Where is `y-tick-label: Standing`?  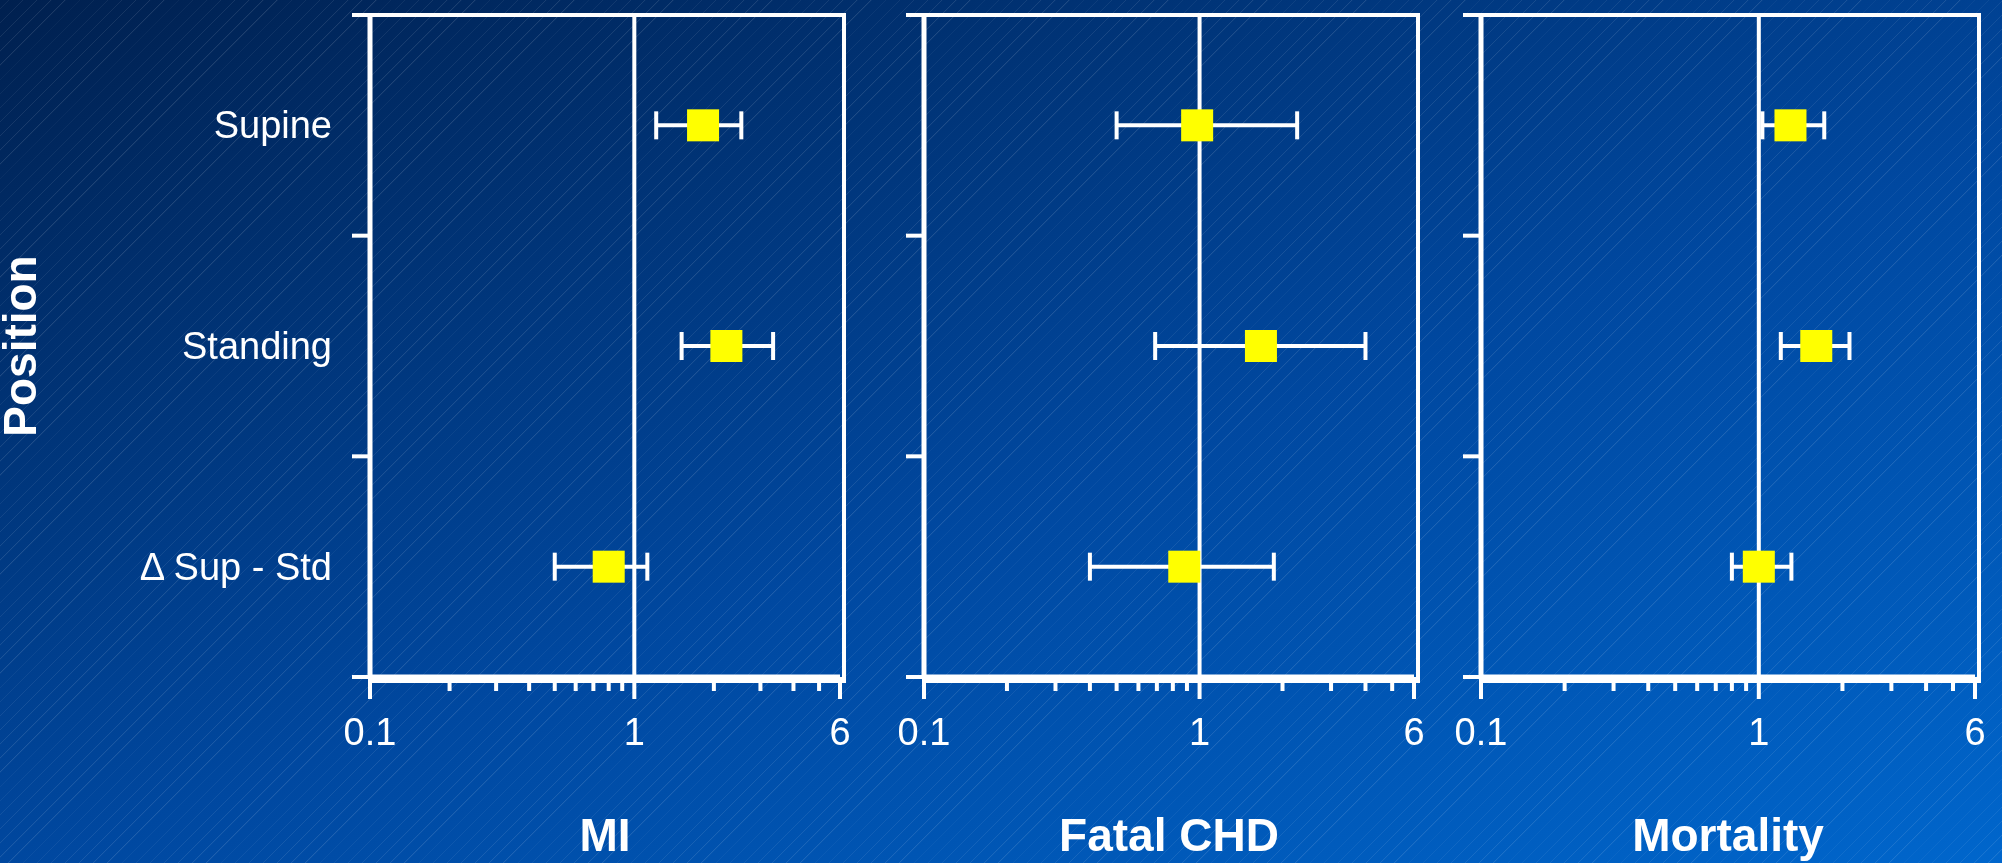 y-tick-label: Standing is located at coordinates (256, 346).